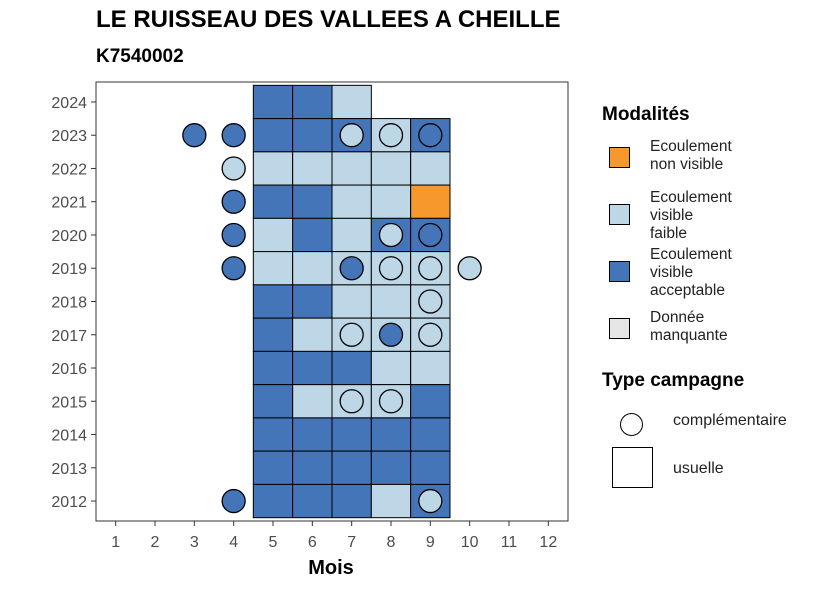 The height and width of the screenshot is (590, 826). I want to click on legend-modalite-label: Ecoulement non visible, so click(705, 156).